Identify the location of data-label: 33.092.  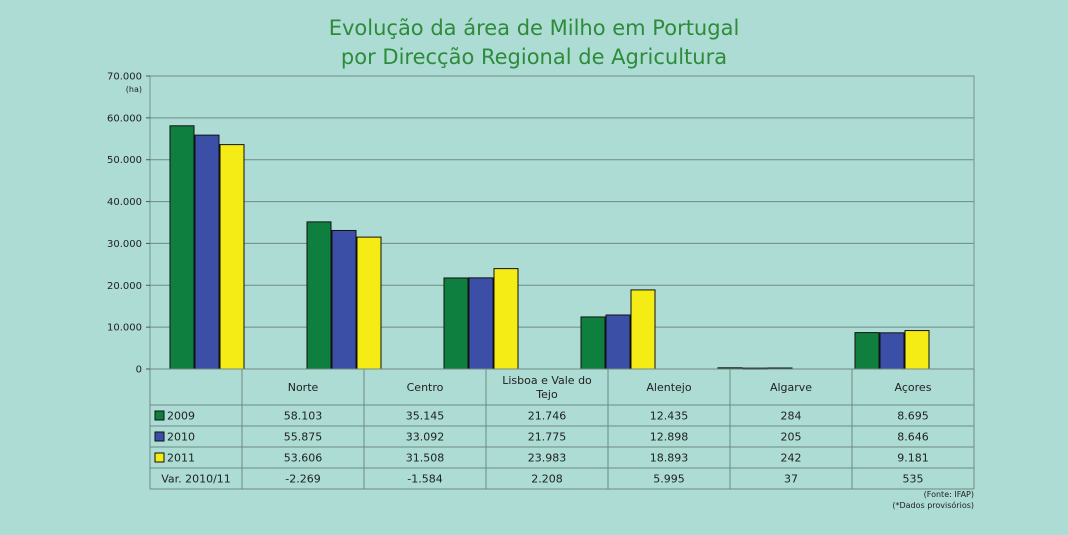
(425, 437).